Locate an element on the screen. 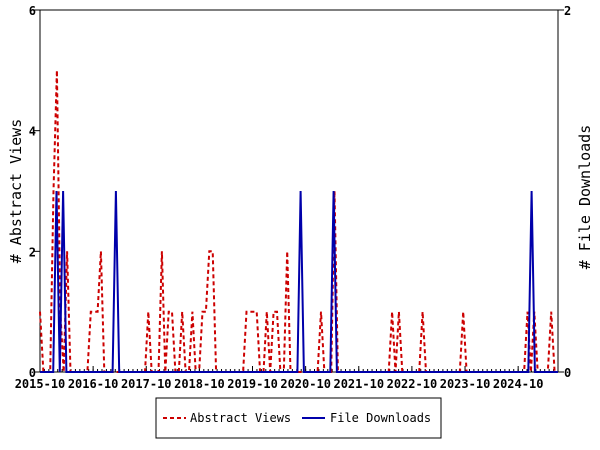 The height and width of the screenshot is (450, 600). x-tick-label: 2021-10 is located at coordinates (358, 384).